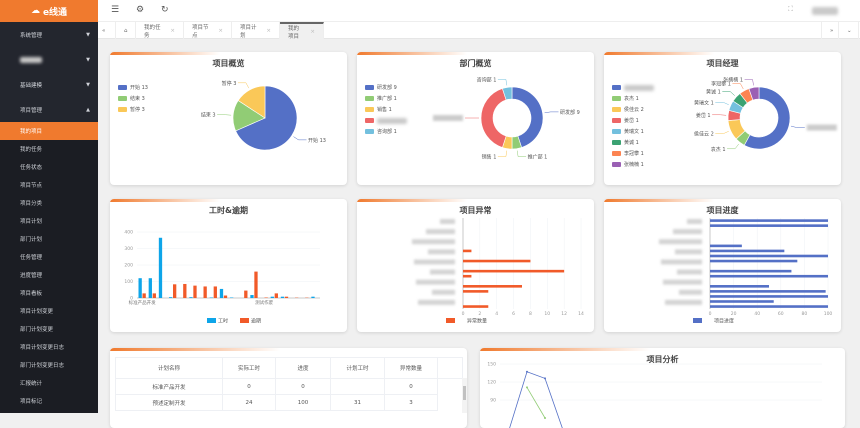  What do you see at coordinates (49, 109) in the screenshot?
I see `sidebar-item: 项目管理▲` at bounding box center [49, 109].